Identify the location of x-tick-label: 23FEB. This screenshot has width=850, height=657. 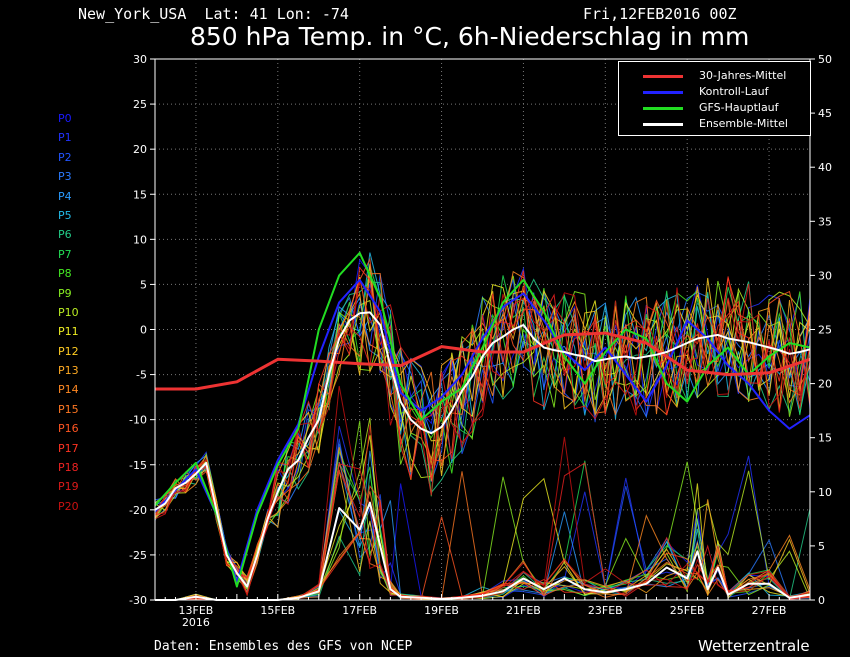
(605, 610).